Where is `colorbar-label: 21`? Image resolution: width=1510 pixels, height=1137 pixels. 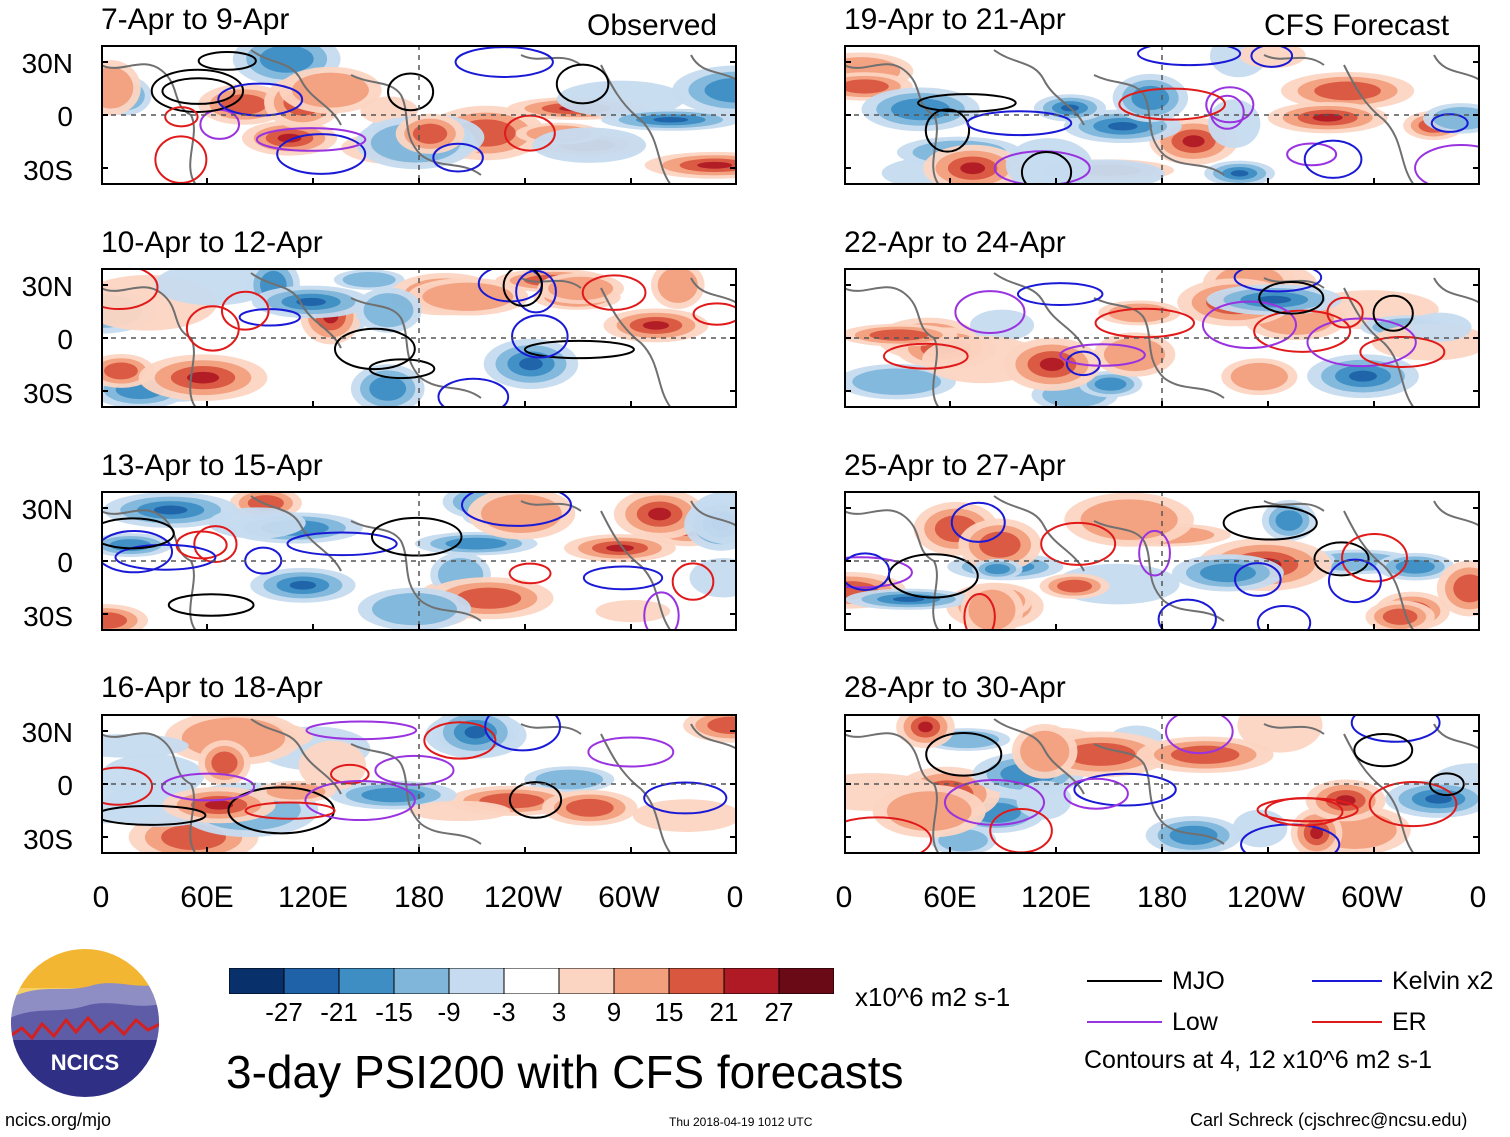
colorbar-label: 21 is located at coordinates (724, 1012).